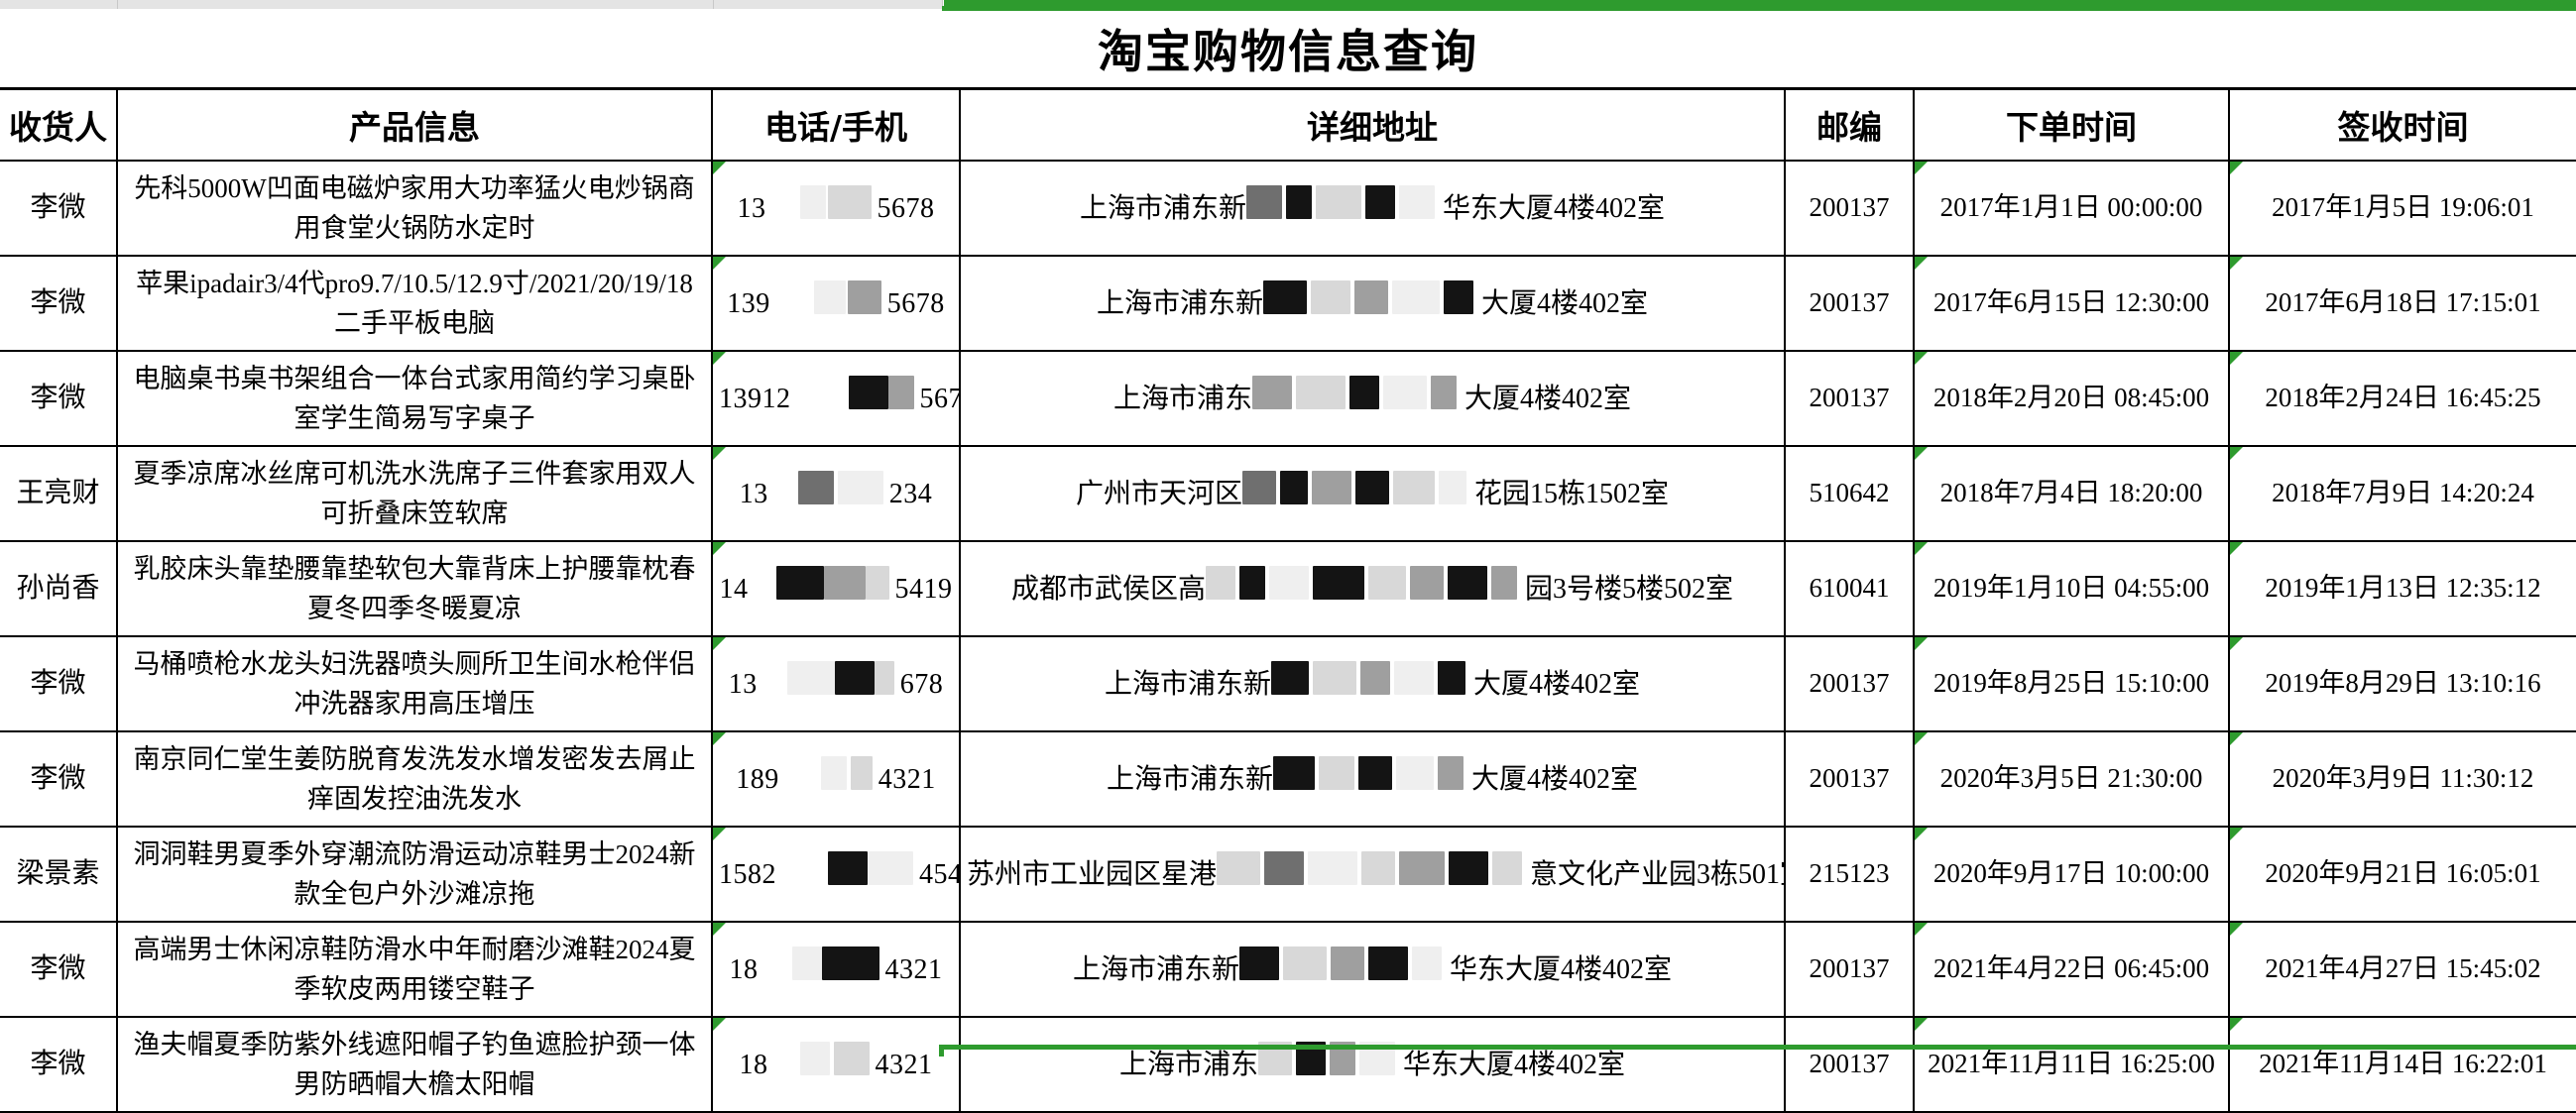 This screenshot has height=1113, width=2576. Describe the element at coordinates (59, 125) in the screenshot. I see `column-header-recipient: 收货人` at that location.